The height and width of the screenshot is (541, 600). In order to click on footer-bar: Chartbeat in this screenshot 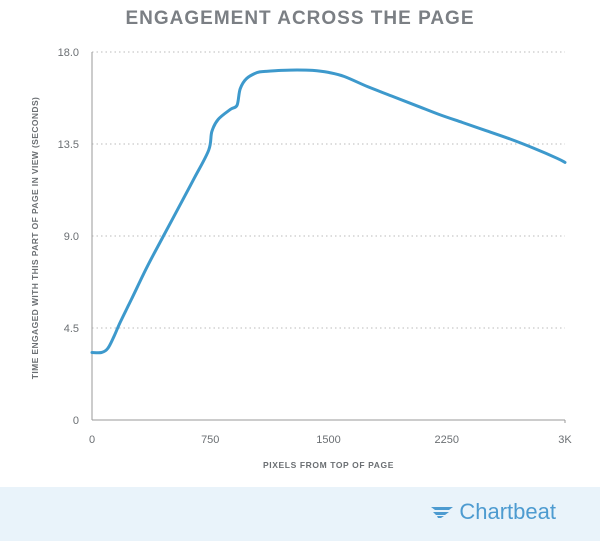, I will do `click(300, 514)`.